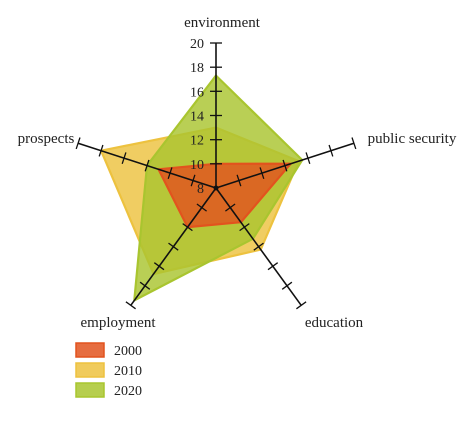  Describe the element at coordinates (128, 391) in the screenshot. I see `legend-label-2020: 2020` at that location.